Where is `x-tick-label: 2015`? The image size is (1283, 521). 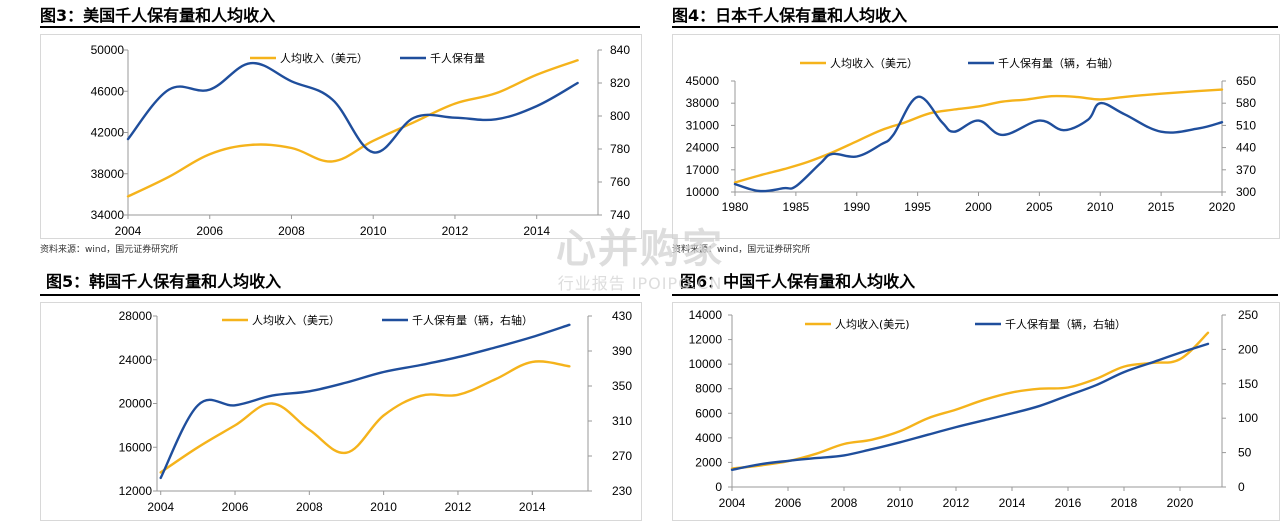 x-tick-label: 2015 is located at coordinates (1161, 207).